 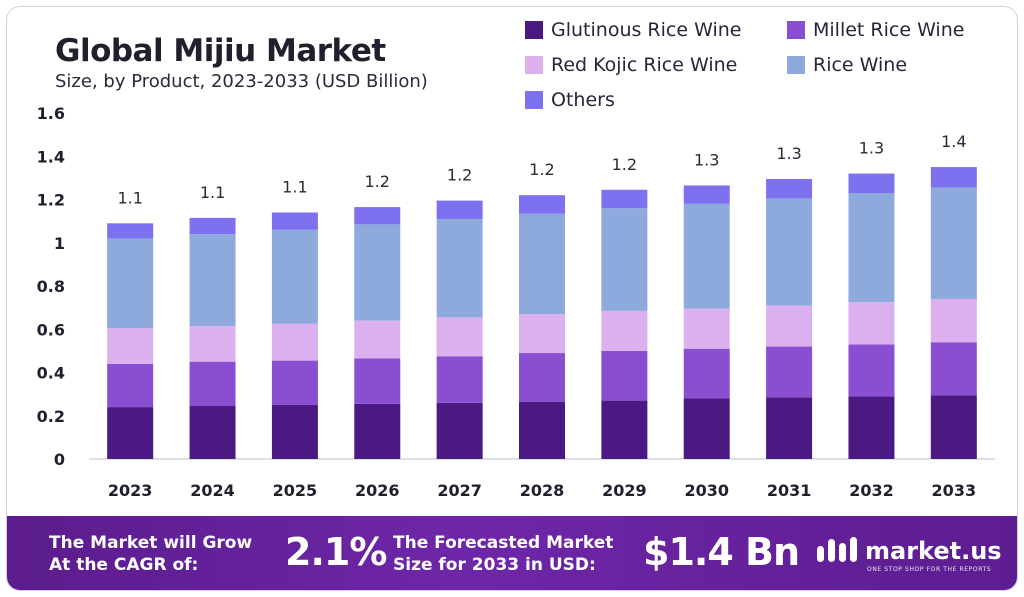 What do you see at coordinates (837, 549) in the screenshot?
I see `market-us-logo-icon` at bounding box center [837, 549].